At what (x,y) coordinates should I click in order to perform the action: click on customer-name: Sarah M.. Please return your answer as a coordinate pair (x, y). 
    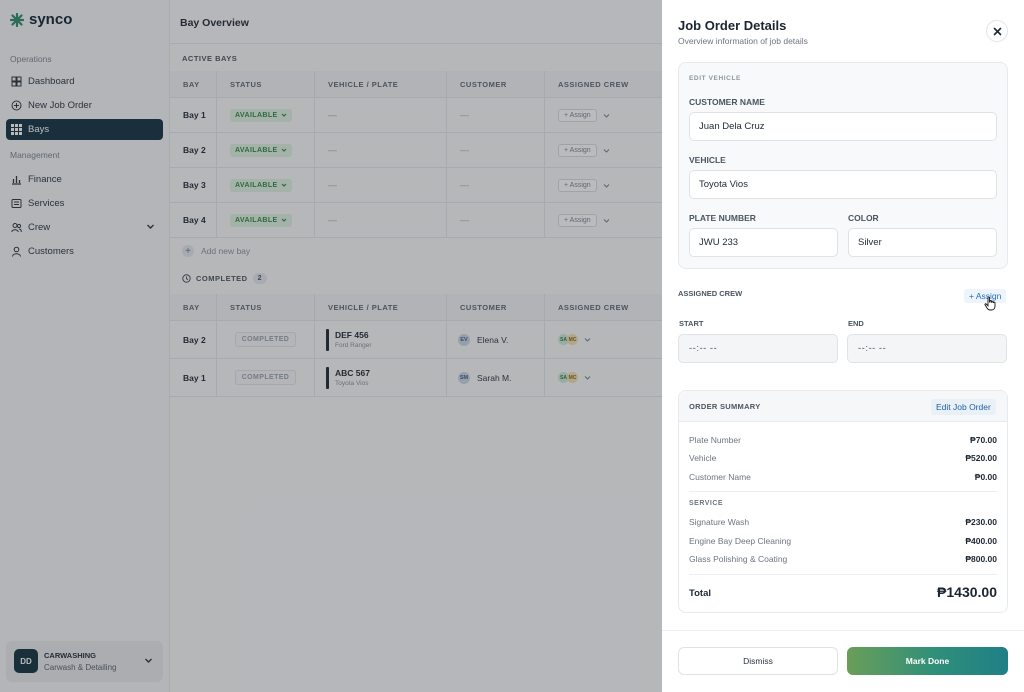
    Looking at the image, I should click on (494, 377).